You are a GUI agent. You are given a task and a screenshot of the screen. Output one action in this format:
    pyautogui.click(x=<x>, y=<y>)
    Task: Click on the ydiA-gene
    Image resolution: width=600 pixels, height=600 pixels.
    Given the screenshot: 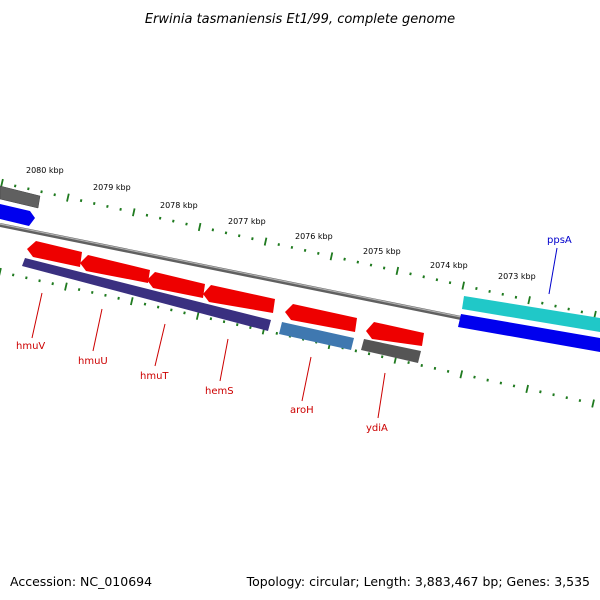 What is the action you would take?
    pyautogui.click(x=395, y=334)
    